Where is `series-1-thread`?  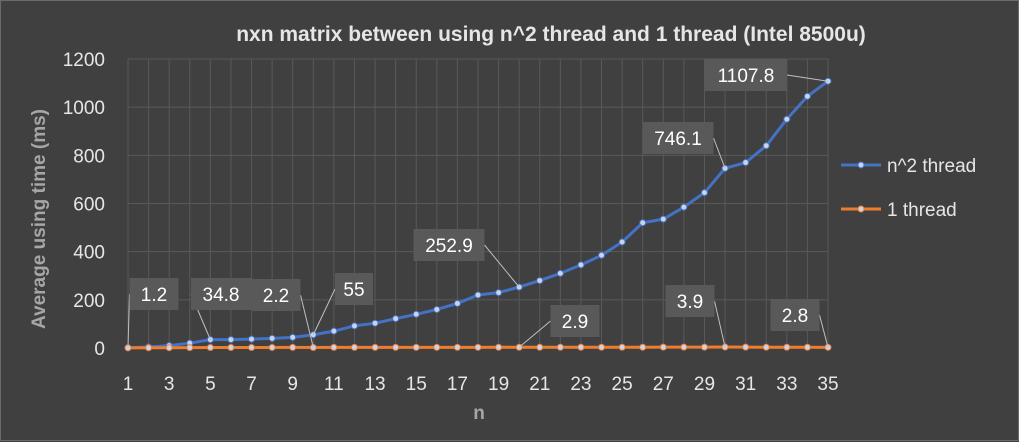 series-1-thread is located at coordinates (478, 347).